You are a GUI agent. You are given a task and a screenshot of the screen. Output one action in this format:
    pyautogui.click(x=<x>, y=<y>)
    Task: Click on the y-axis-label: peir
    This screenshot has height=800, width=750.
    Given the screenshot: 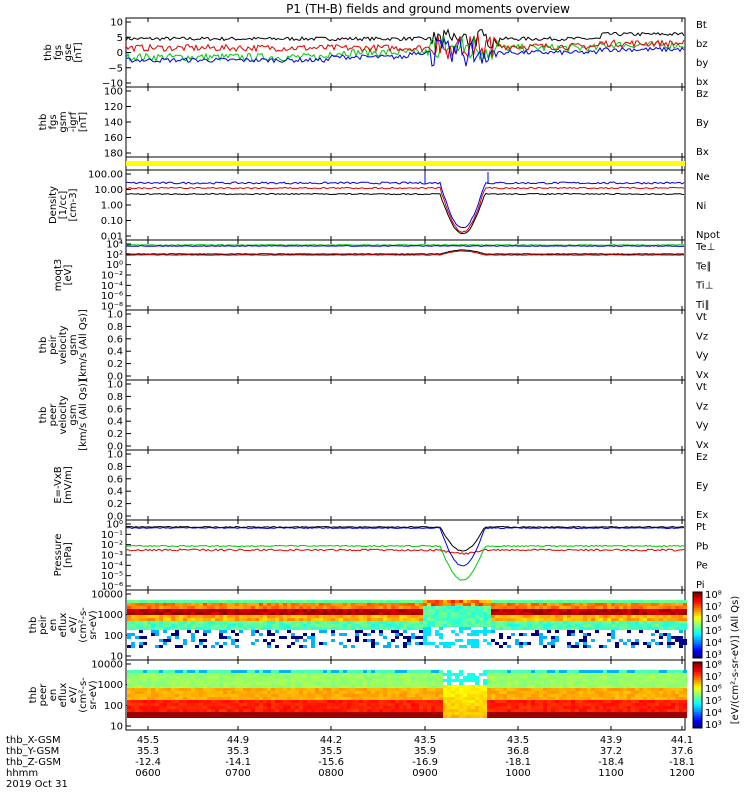 What is the action you would take?
    pyautogui.click(x=53, y=344)
    